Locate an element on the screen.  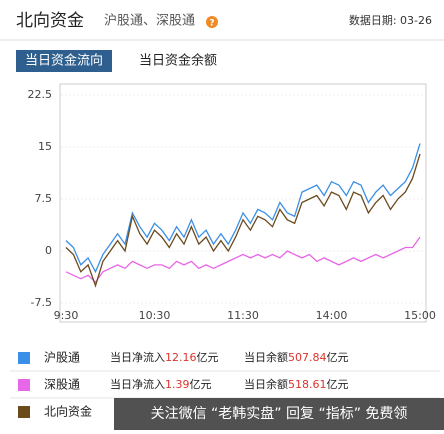
watermark: 关注微信 “老韩实盘” 回复 “指标” 免费领 is located at coordinates (279, 413).